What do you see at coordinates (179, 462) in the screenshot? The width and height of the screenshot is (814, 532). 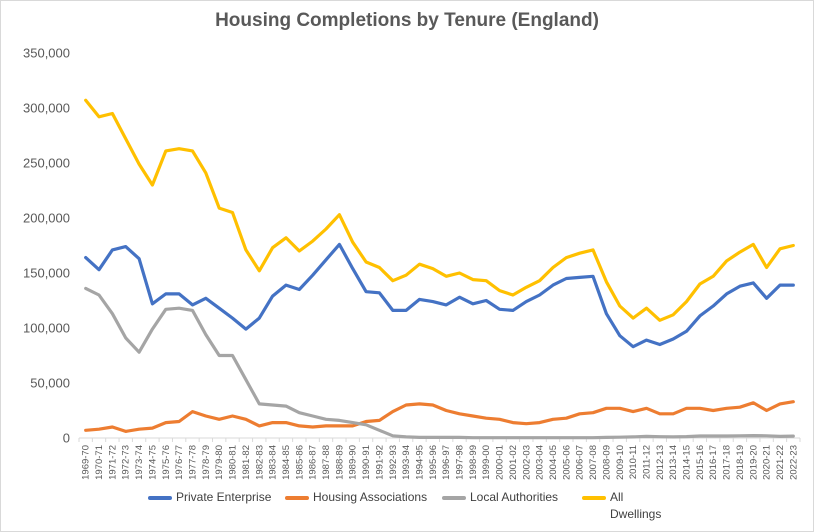 I see `x-tick-label: 1976-77` at bounding box center [179, 462].